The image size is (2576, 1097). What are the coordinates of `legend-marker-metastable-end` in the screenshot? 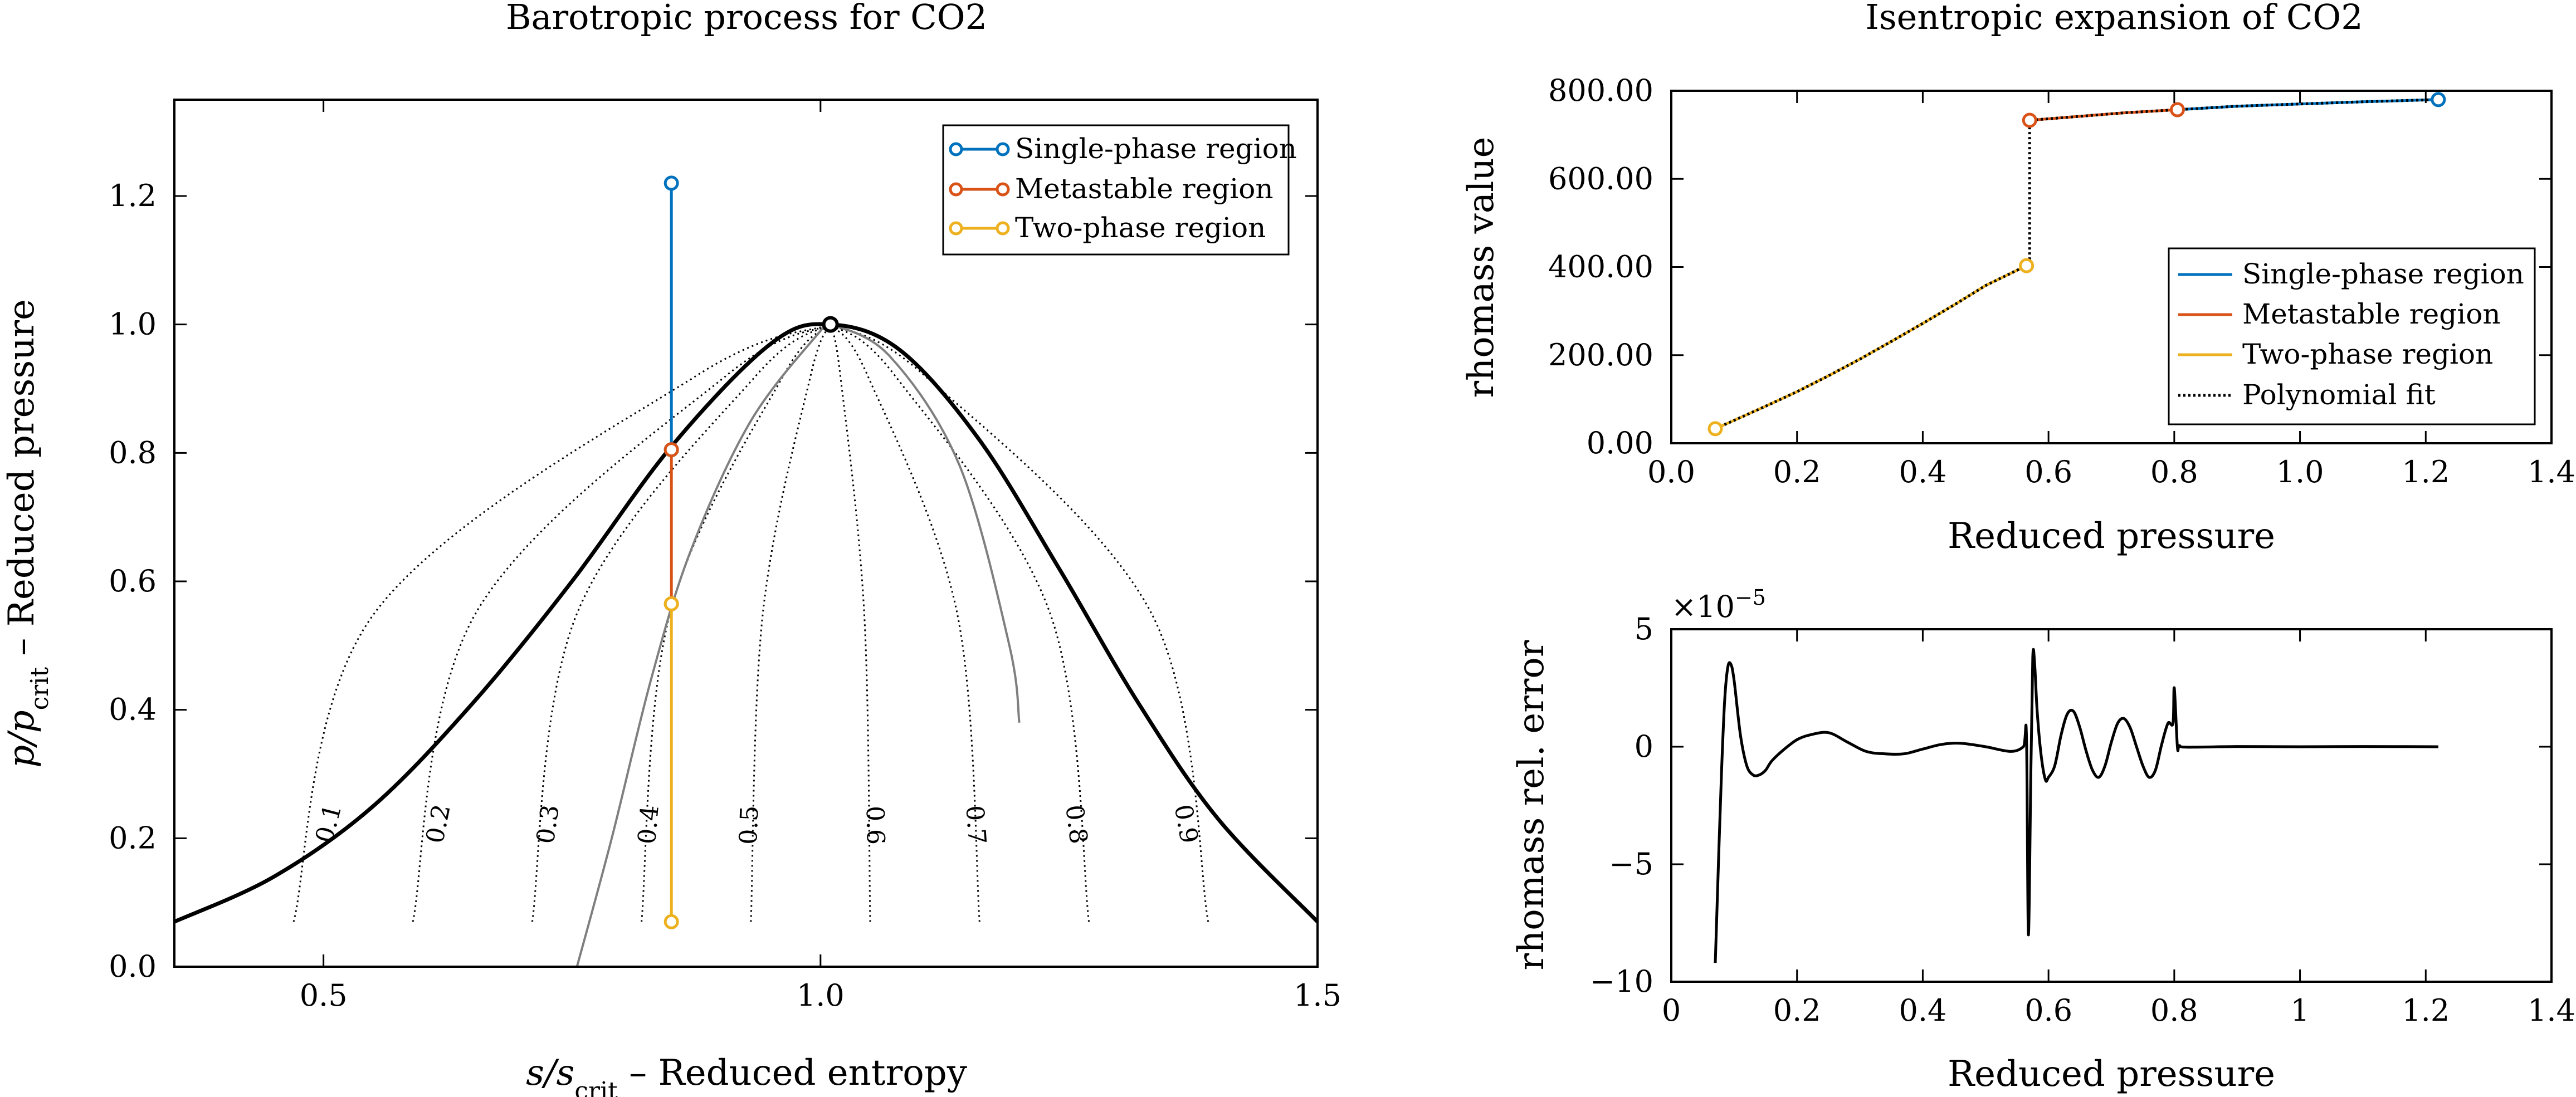 It's located at (1003, 189).